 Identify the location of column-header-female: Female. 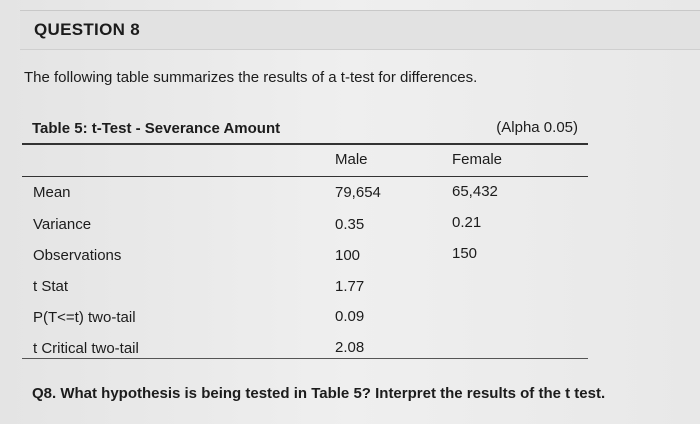
(477, 159).